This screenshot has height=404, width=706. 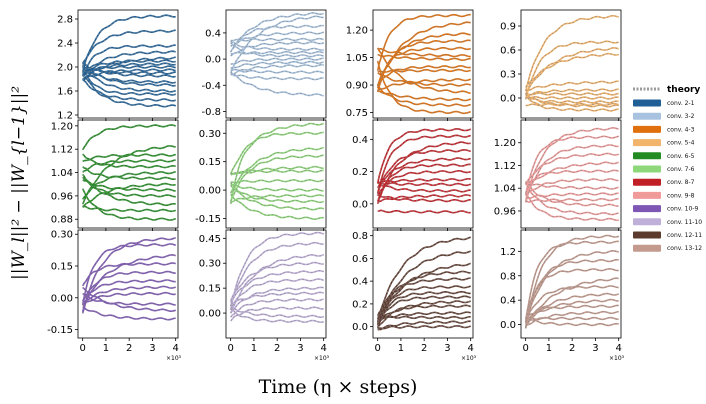 I want to click on y-tick-label: 0.96, so click(x=505, y=211).